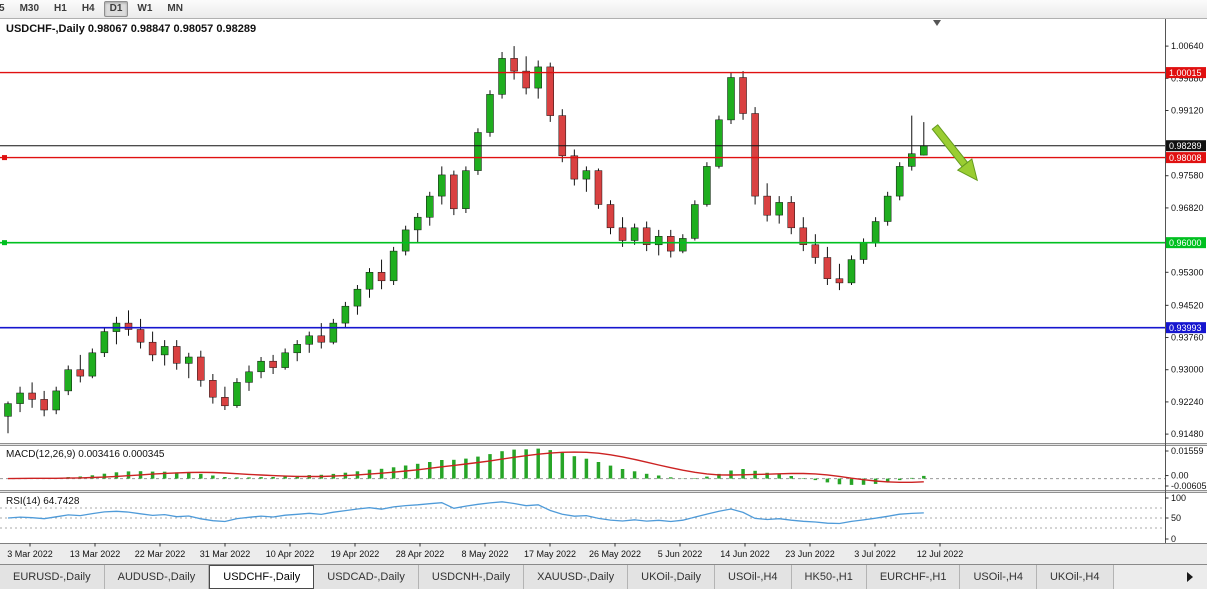 The width and height of the screenshot is (1207, 589). What do you see at coordinates (1187, 176) in the screenshot?
I see `price-label: 0.97580` at bounding box center [1187, 176].